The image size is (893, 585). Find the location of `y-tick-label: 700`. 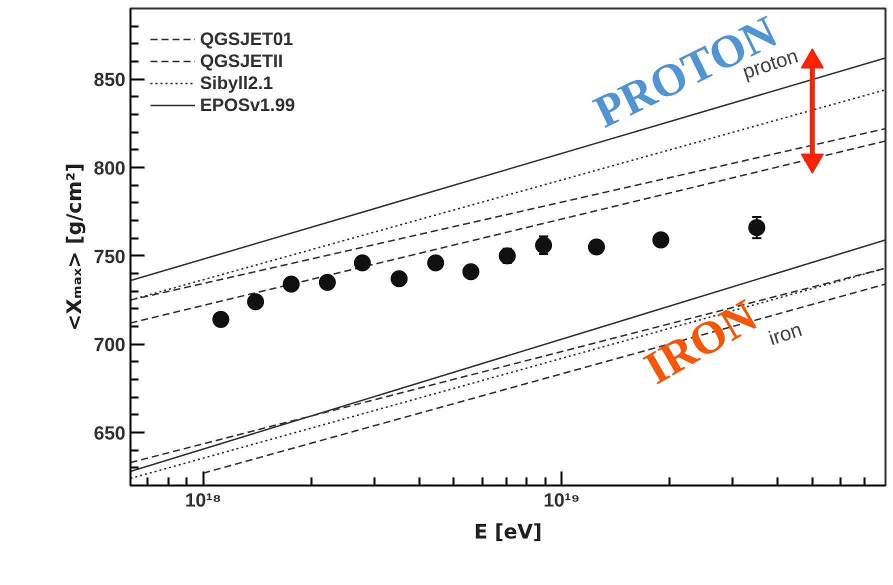

y-tick-label: 700 is located at coordinates (110, 345).